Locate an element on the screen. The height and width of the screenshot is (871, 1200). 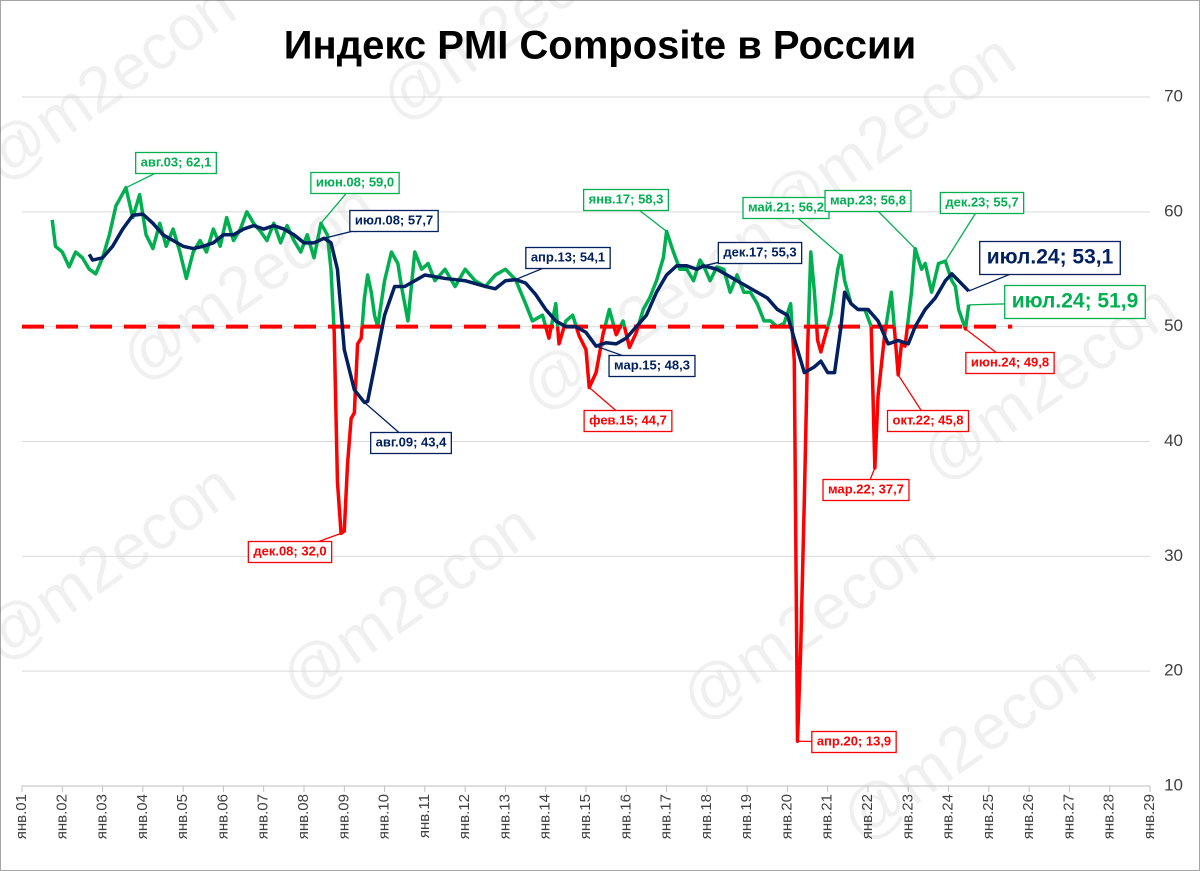
y-tick-label: 10 is located at coordinates (1173, 784).